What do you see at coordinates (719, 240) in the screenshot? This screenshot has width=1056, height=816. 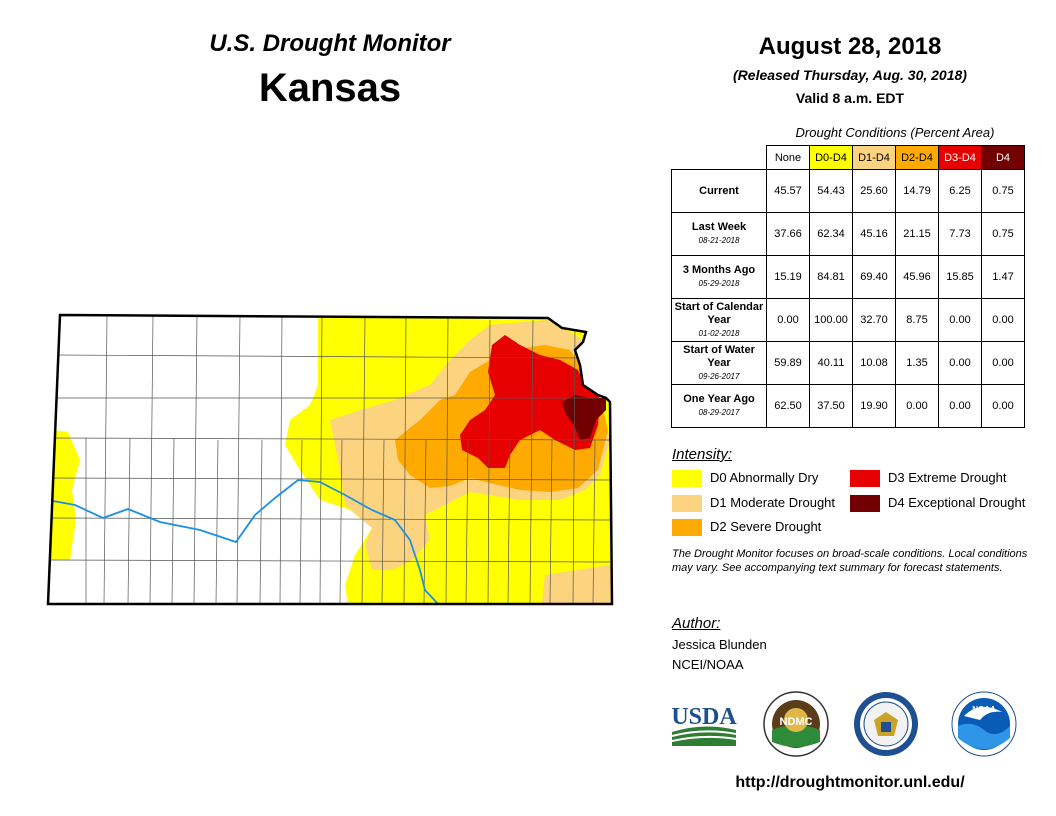 I see `row-date: 08-21-2018` at bounding box center [719, 240].